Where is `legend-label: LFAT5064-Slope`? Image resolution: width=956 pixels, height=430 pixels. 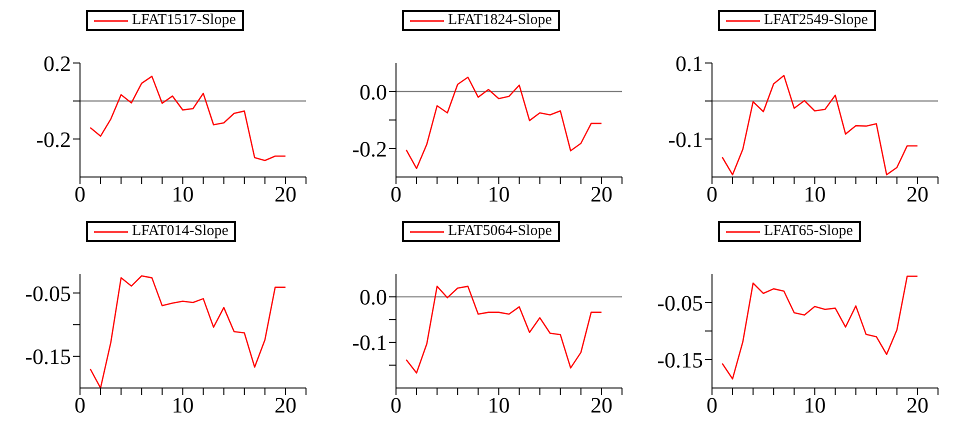
legend-label: LFAT5064-Slope is located at coordinates (500, 231).